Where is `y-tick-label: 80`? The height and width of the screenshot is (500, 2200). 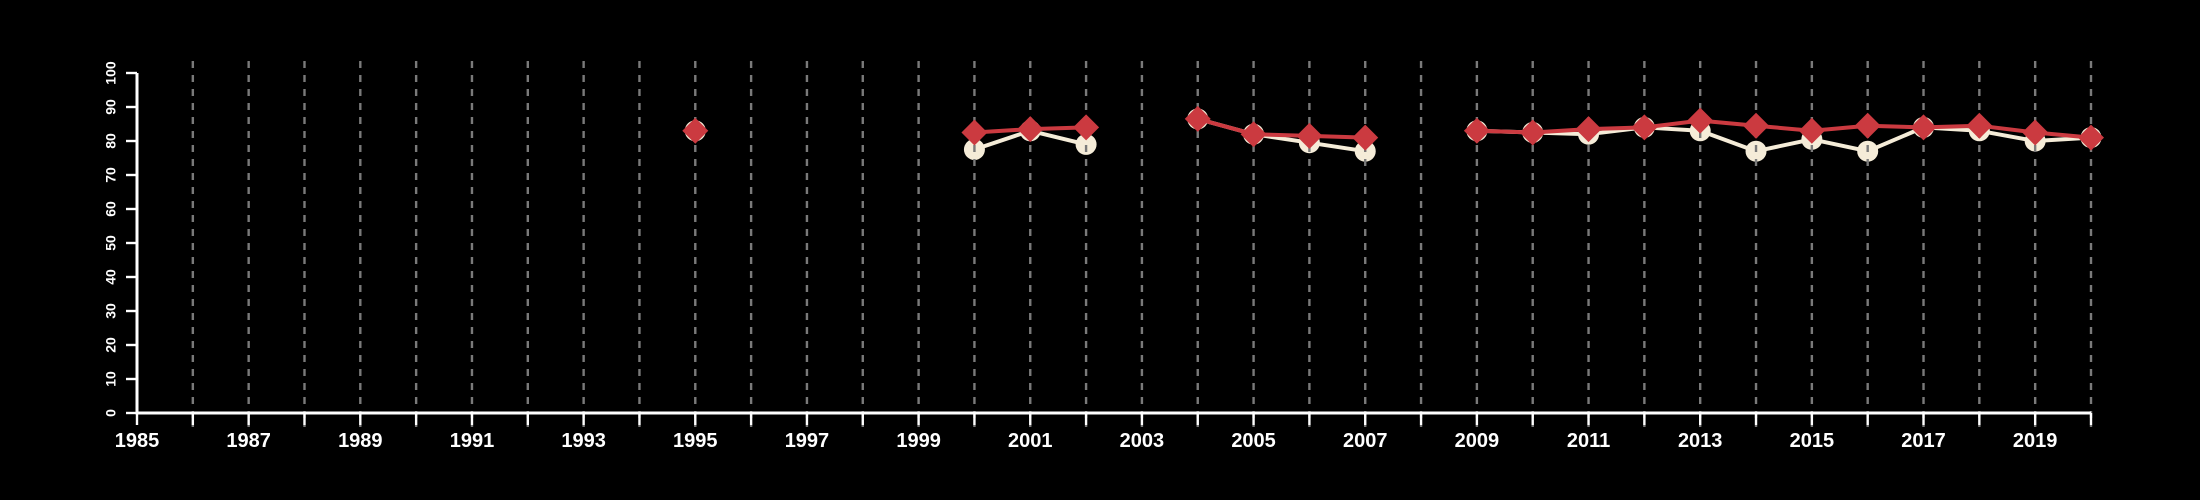 y-tick-label: 80 is located at coordinates (111, 141).